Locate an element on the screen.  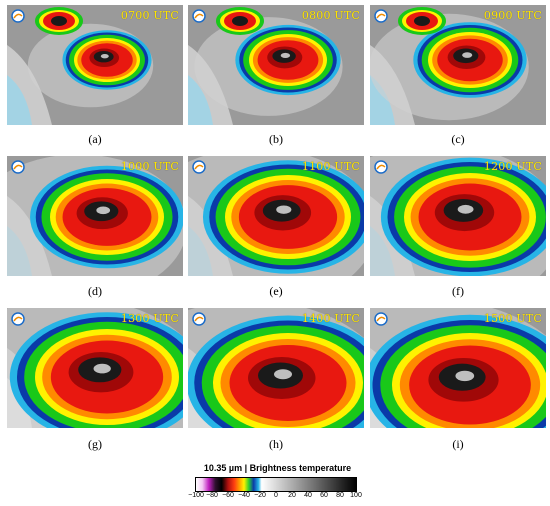
colorbar is located at coordinates (276, 484).